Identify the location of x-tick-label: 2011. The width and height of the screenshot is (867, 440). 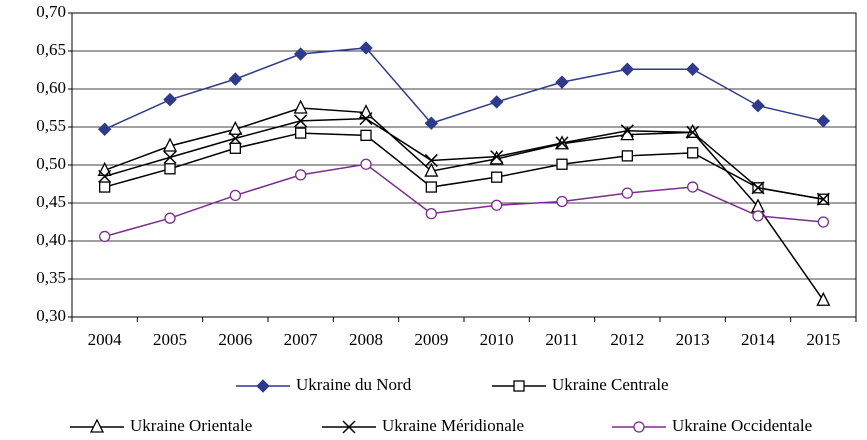
(561, 339).